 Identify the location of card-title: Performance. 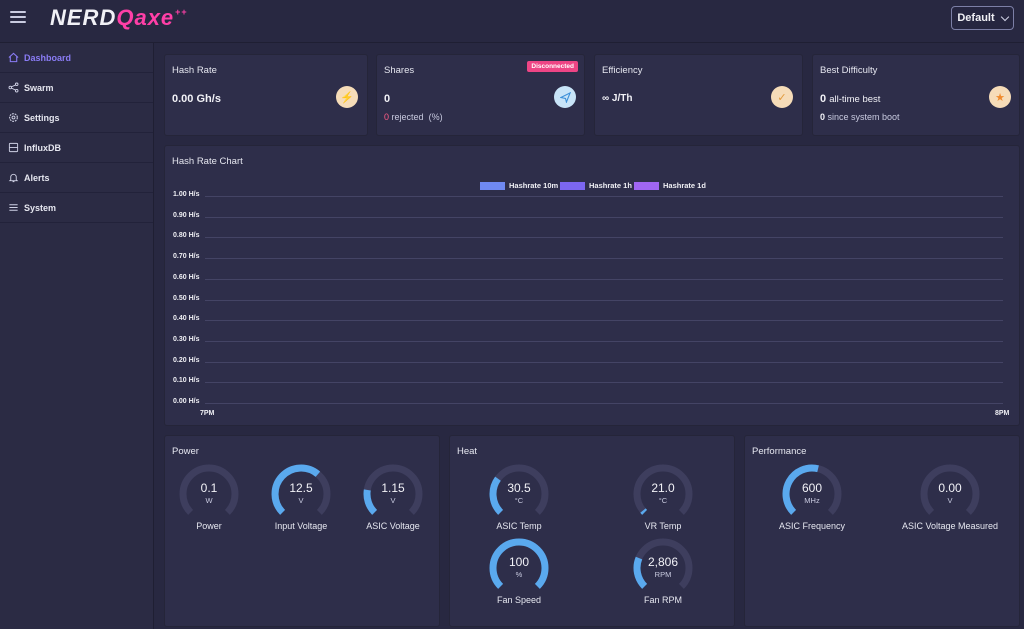
(779, 451).